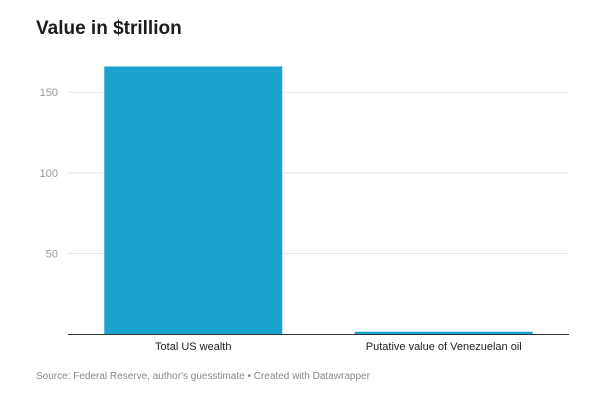 Image resolution: width=610 pixels, height=407 pixels. What do you see at coordinates (443, 332) in the screenshot?
I see `bar` at bounding box center [443, 332].